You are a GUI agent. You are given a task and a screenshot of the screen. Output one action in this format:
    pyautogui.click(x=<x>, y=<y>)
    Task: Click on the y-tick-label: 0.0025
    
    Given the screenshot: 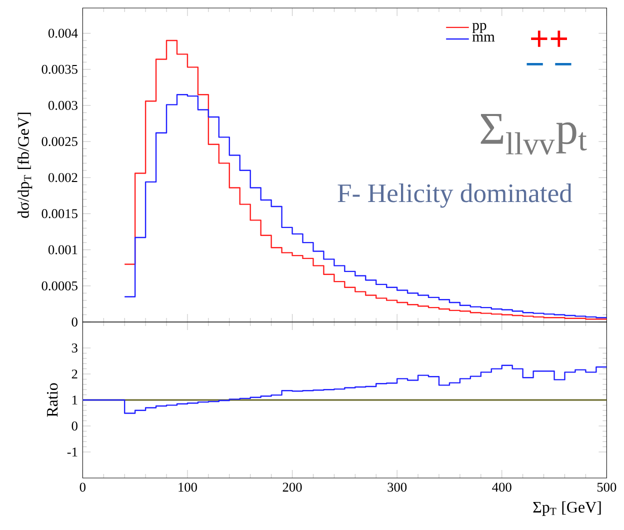 What is the action you would take?
    pyautogui.click(x=60, y=141)
    